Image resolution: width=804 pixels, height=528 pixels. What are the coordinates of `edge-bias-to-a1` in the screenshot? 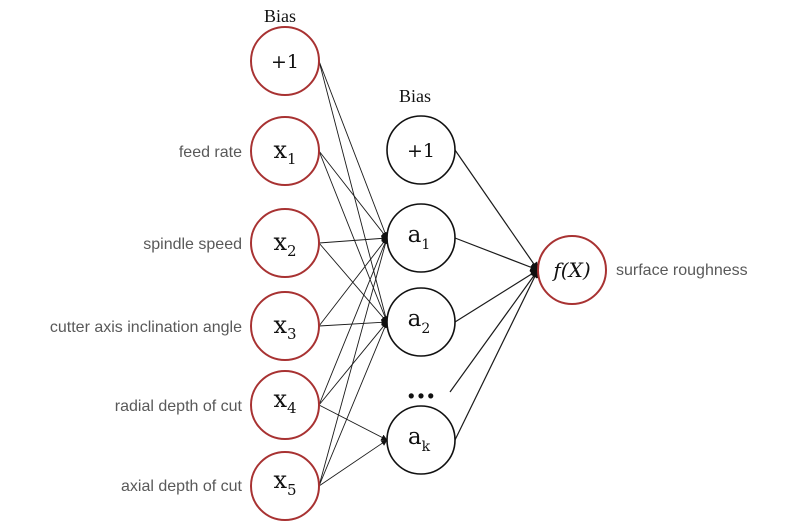 It's located at (353, 149).